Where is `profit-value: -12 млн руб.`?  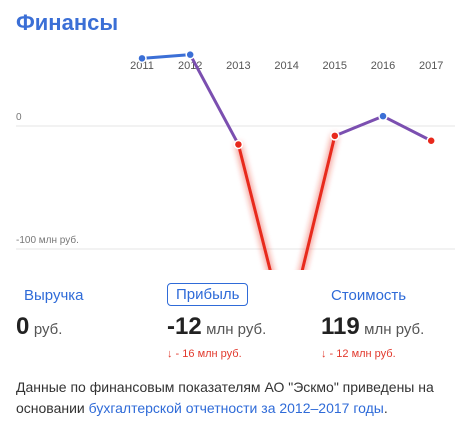
profit-value: -12 млн руб. is located at coordinates (216, 327).